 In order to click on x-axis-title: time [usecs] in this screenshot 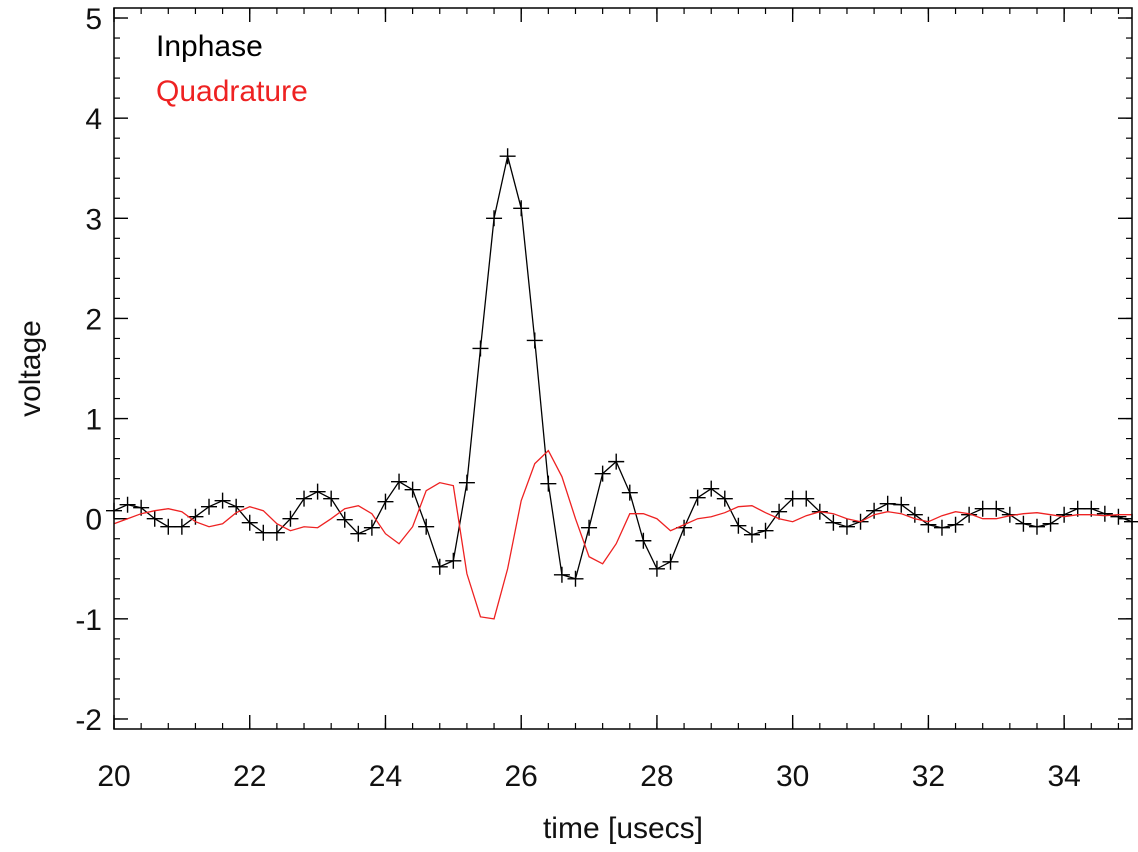, I will do `click(623, 828)`.